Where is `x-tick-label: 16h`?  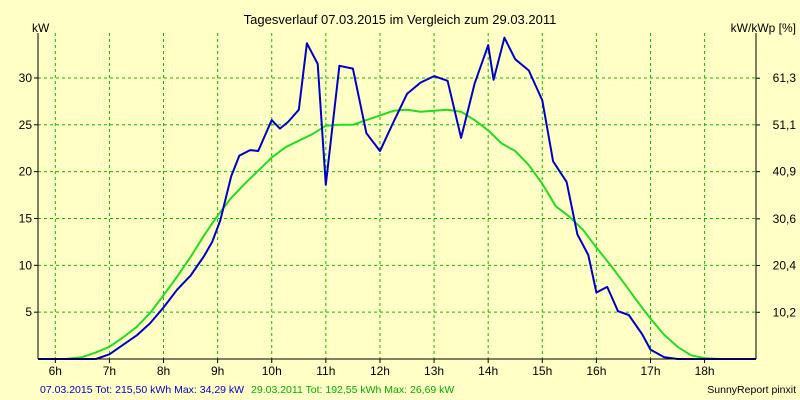
x-tick-label: 16h is located at coordinates (596, 371).